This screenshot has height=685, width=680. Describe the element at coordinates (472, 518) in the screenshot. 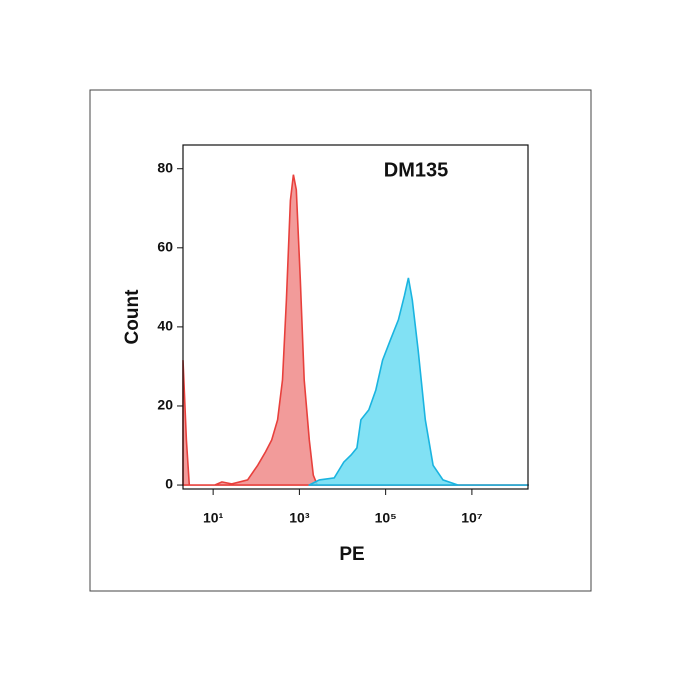

I see `x-tick-label: 10⁷` at that location.